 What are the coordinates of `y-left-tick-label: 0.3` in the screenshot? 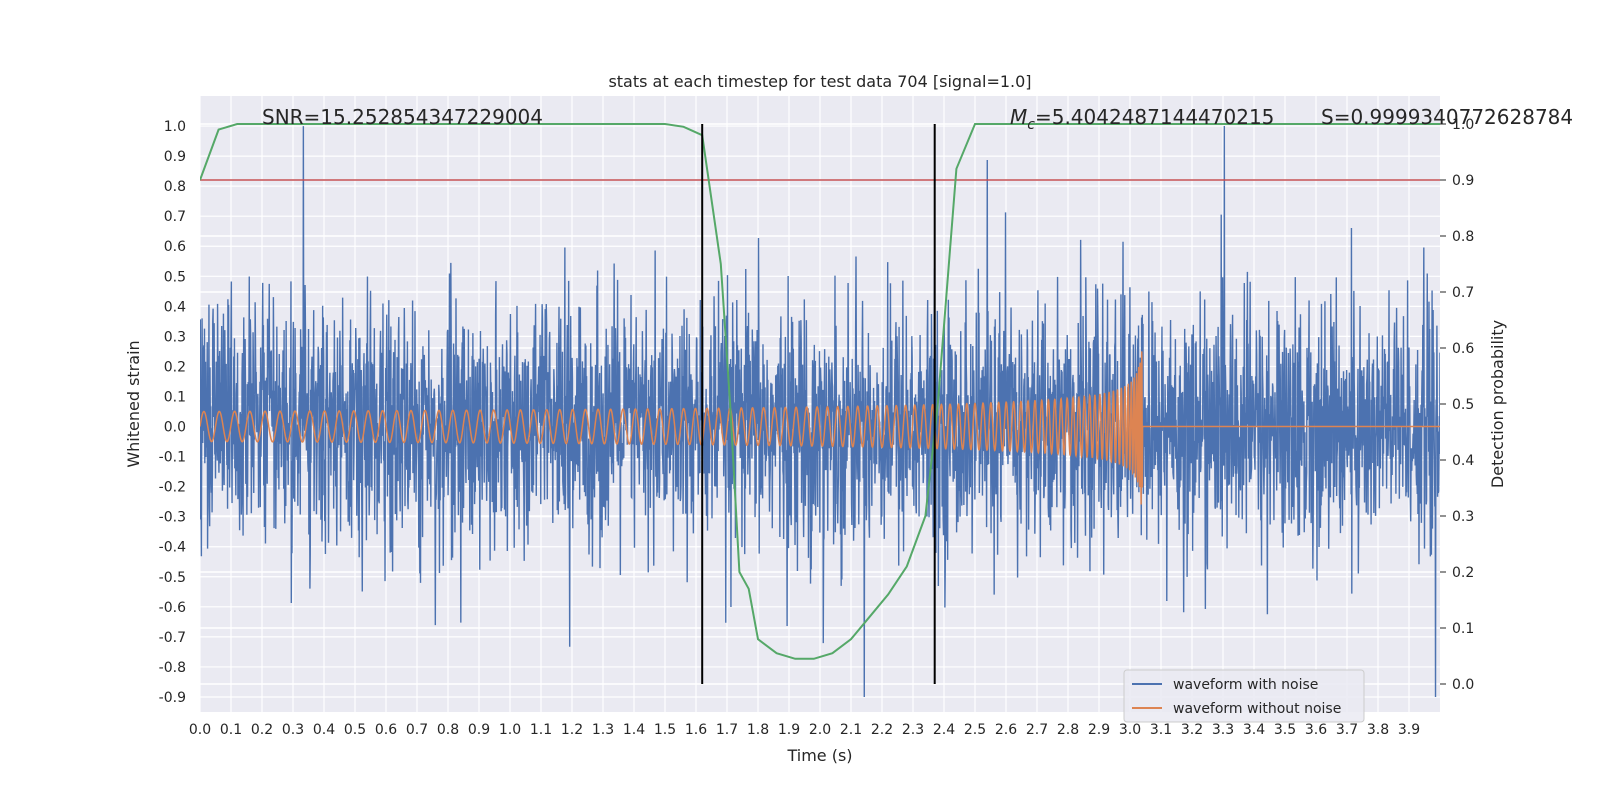 It's located at (175, 337).